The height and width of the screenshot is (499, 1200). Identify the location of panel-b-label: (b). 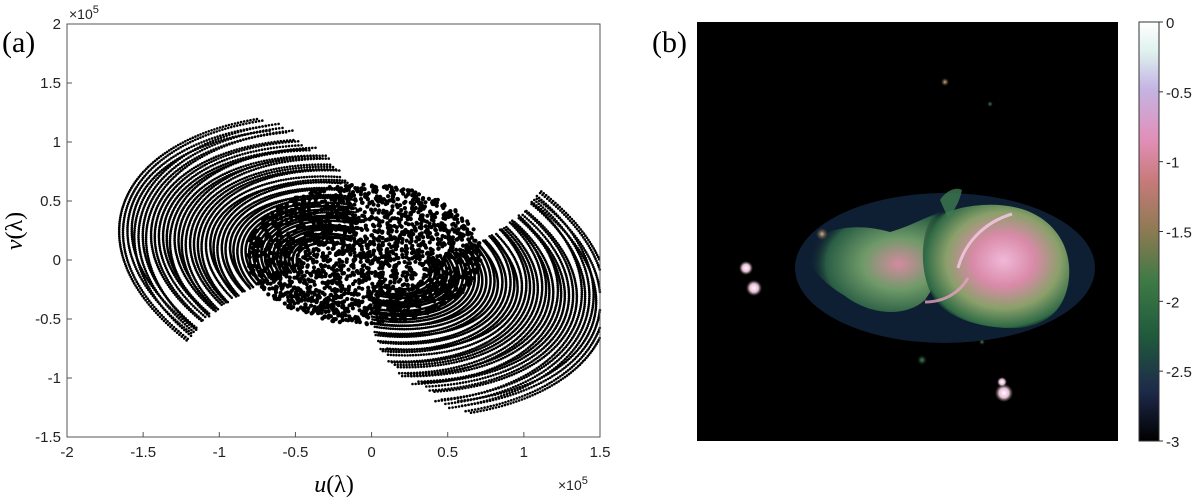
(669, 42).